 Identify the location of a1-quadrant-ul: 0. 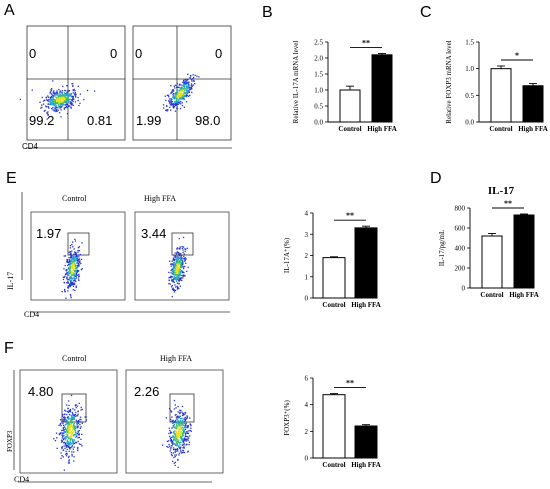
(33, 53).